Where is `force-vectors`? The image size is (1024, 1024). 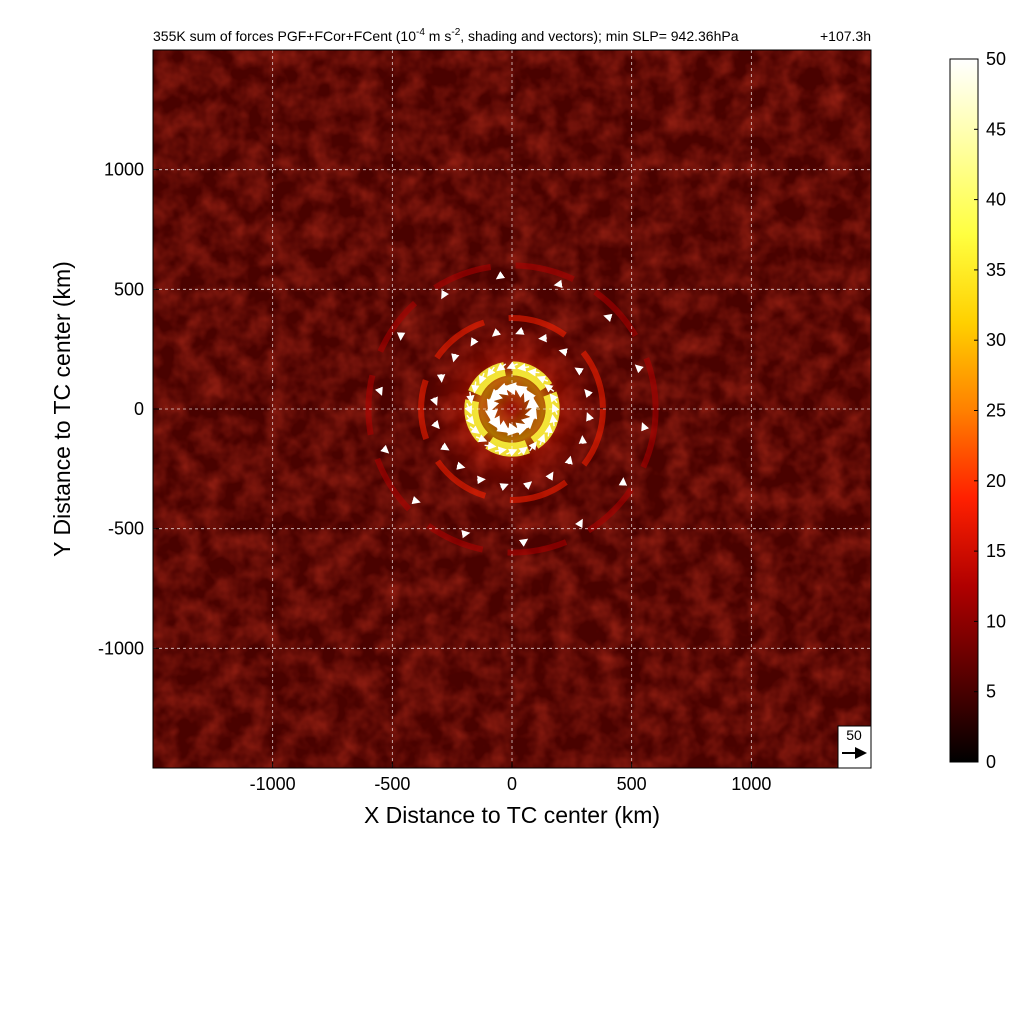 force-vectors is located at coordinates (512, 409).